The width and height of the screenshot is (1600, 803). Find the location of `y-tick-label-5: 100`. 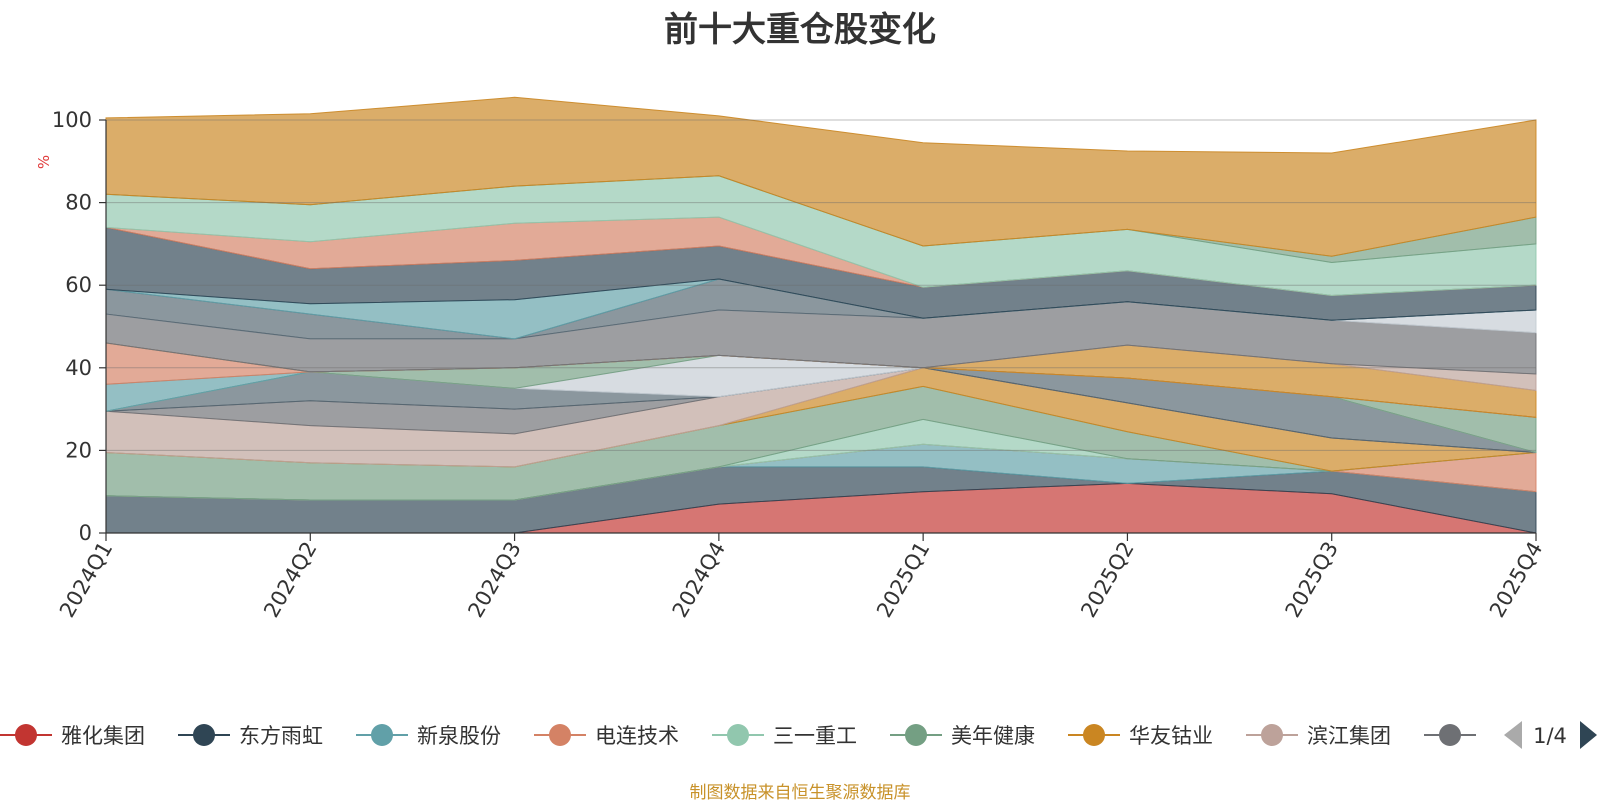

y-tick-label-5: 100 is located at coordinates (72, 120).